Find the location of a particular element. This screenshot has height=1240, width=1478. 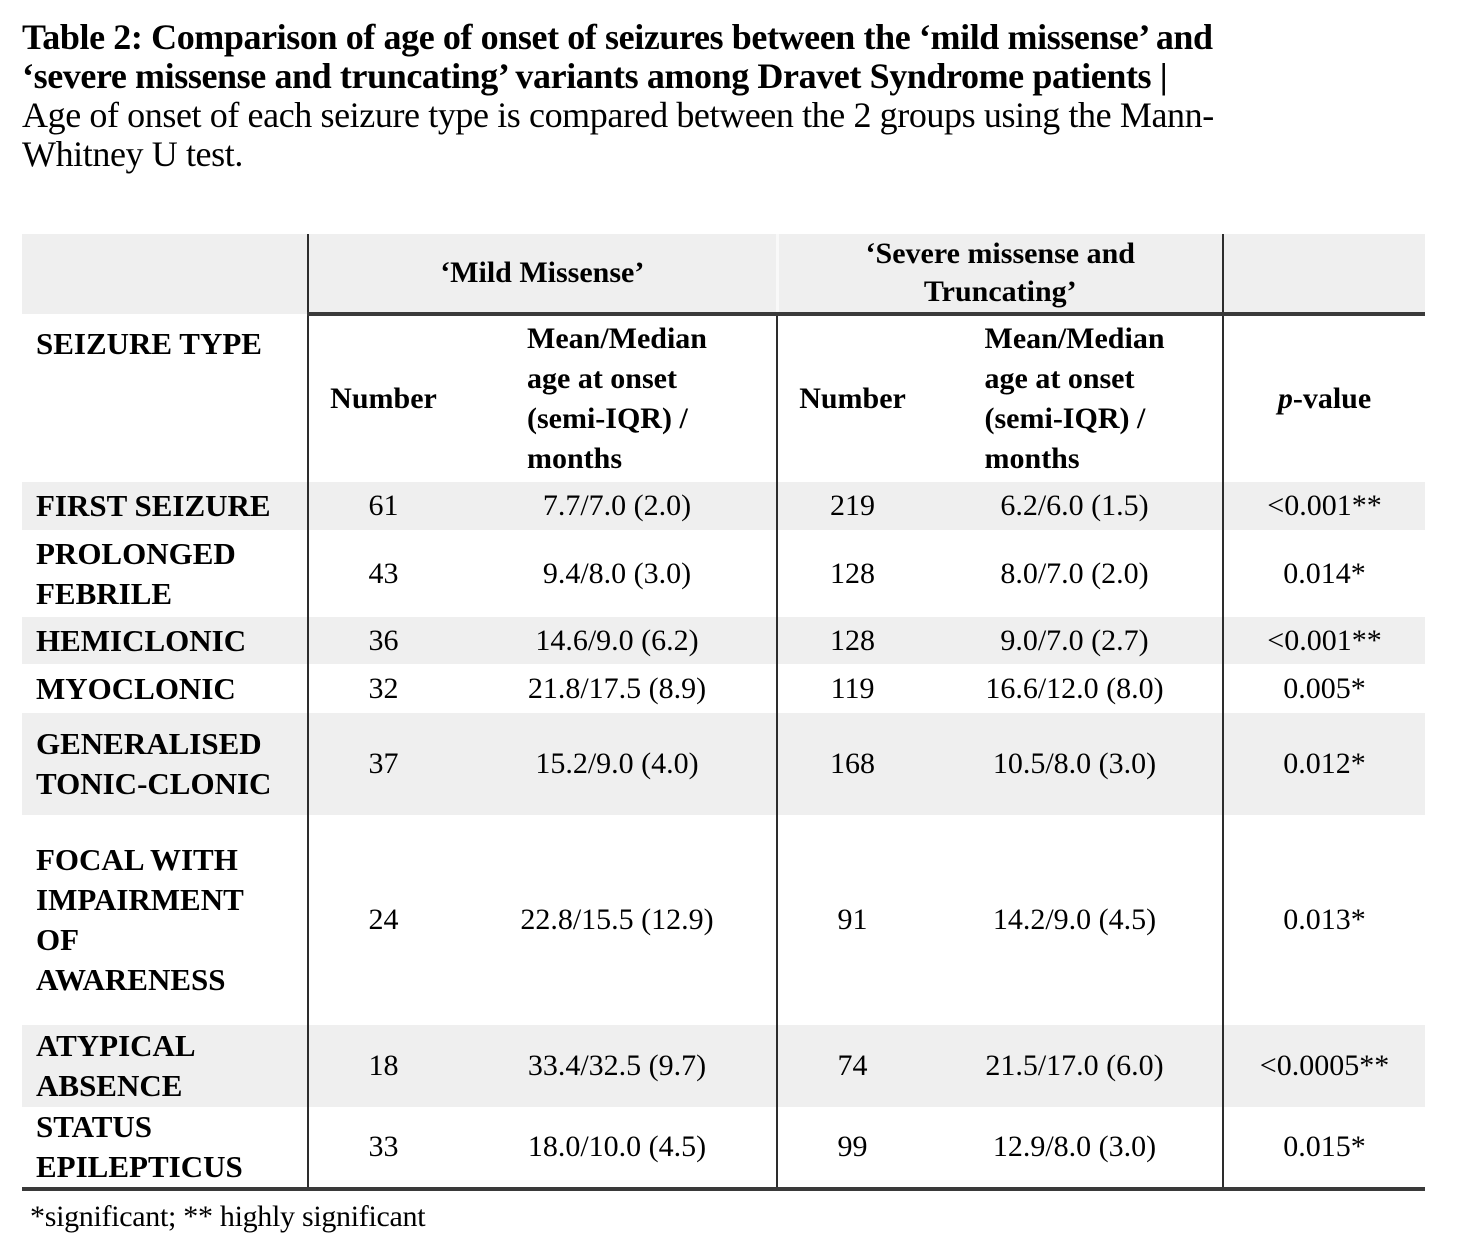

group-header-mild-missense: ‘Mild Missense’ is located at coordinates (542, 275).